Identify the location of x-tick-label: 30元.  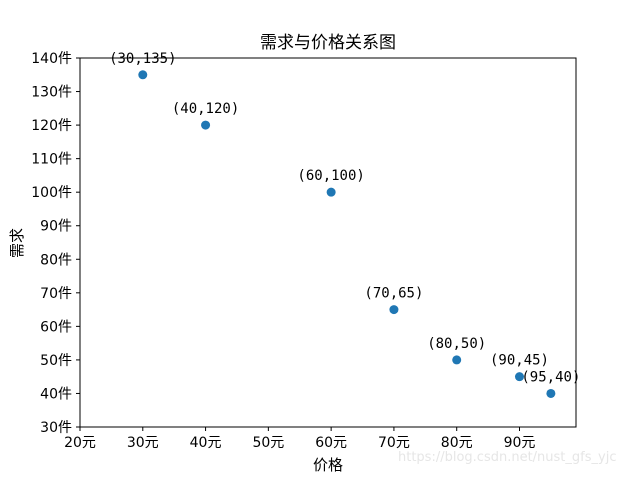
(143, 443).